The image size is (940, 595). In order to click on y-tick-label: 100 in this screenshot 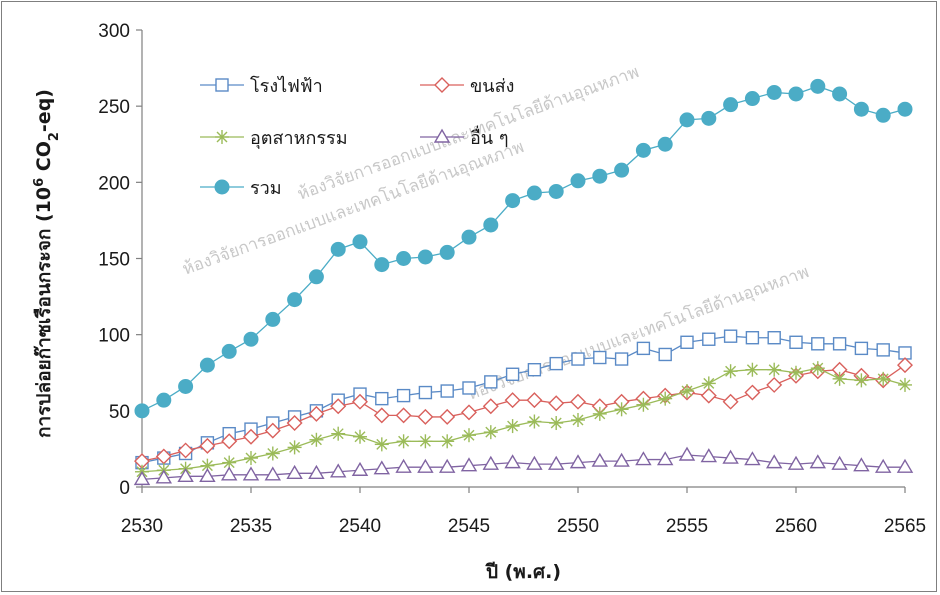, I will do `click(114, 336)`.